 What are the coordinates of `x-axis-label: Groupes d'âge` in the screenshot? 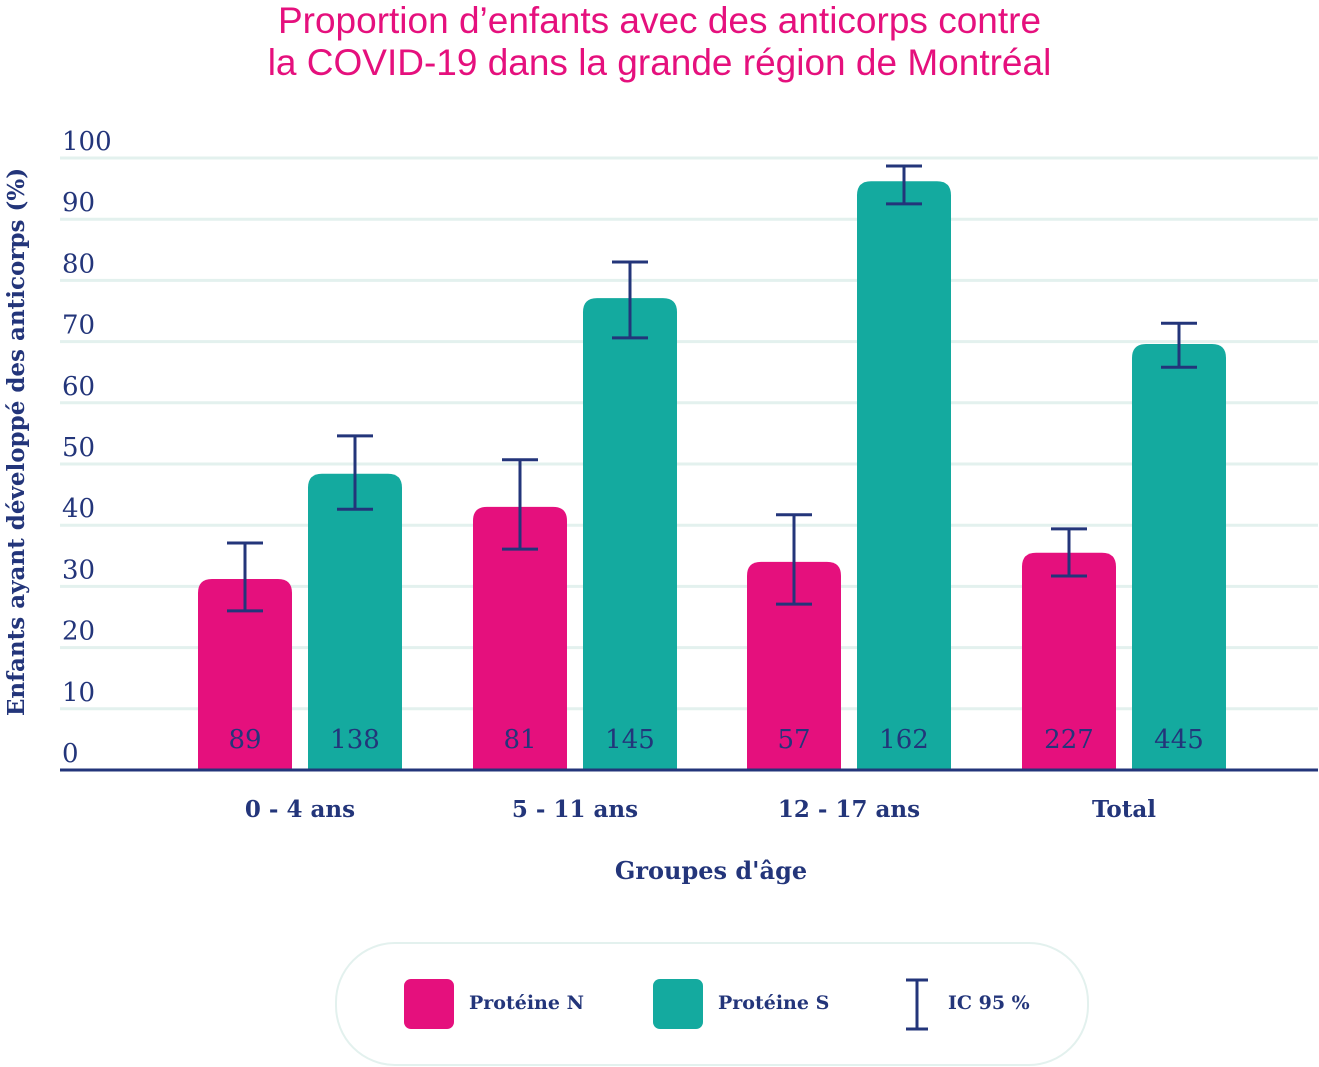 It's located at (711, 870).